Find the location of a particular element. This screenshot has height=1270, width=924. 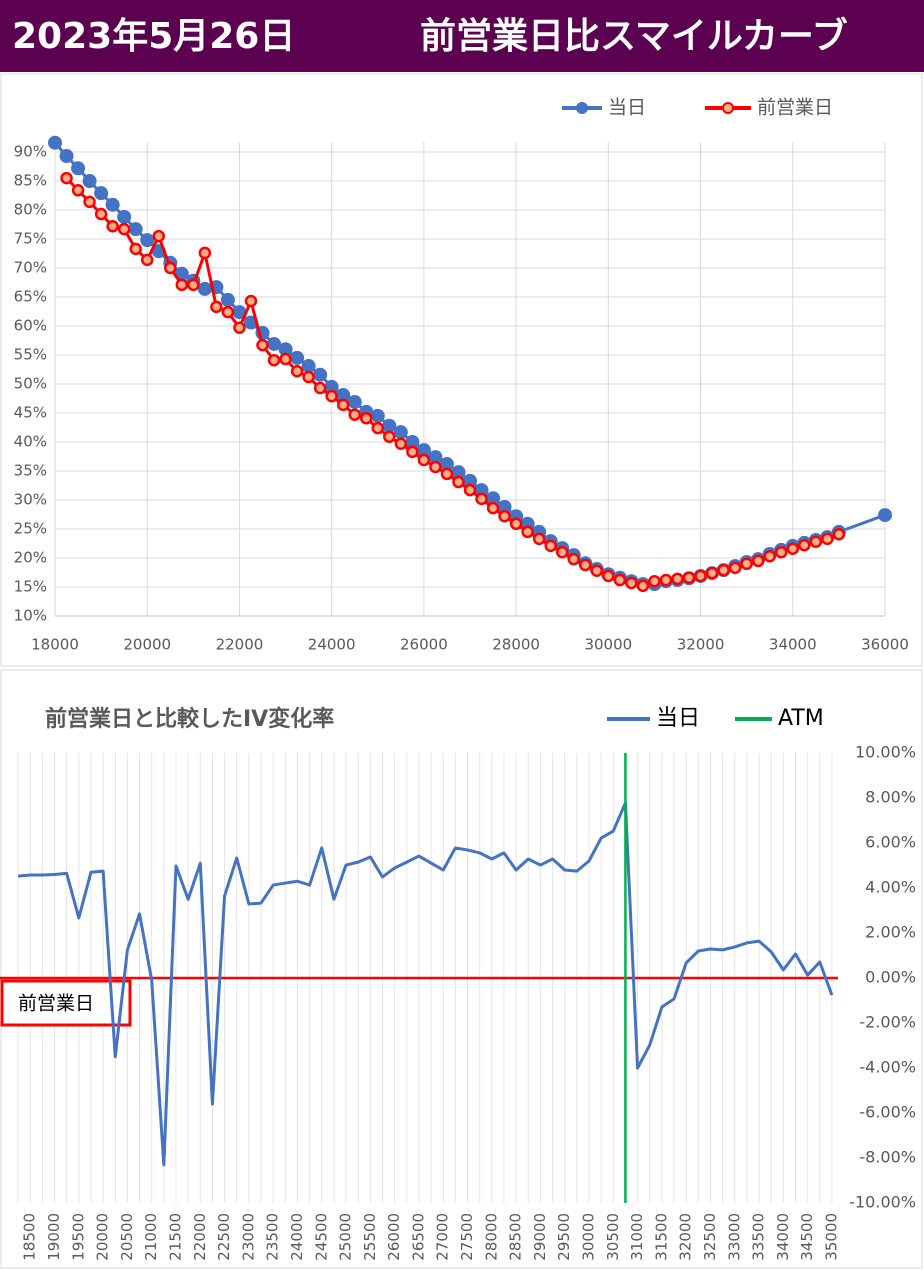

y-tick-label: 2.00% is located at coordinates (890, 932).